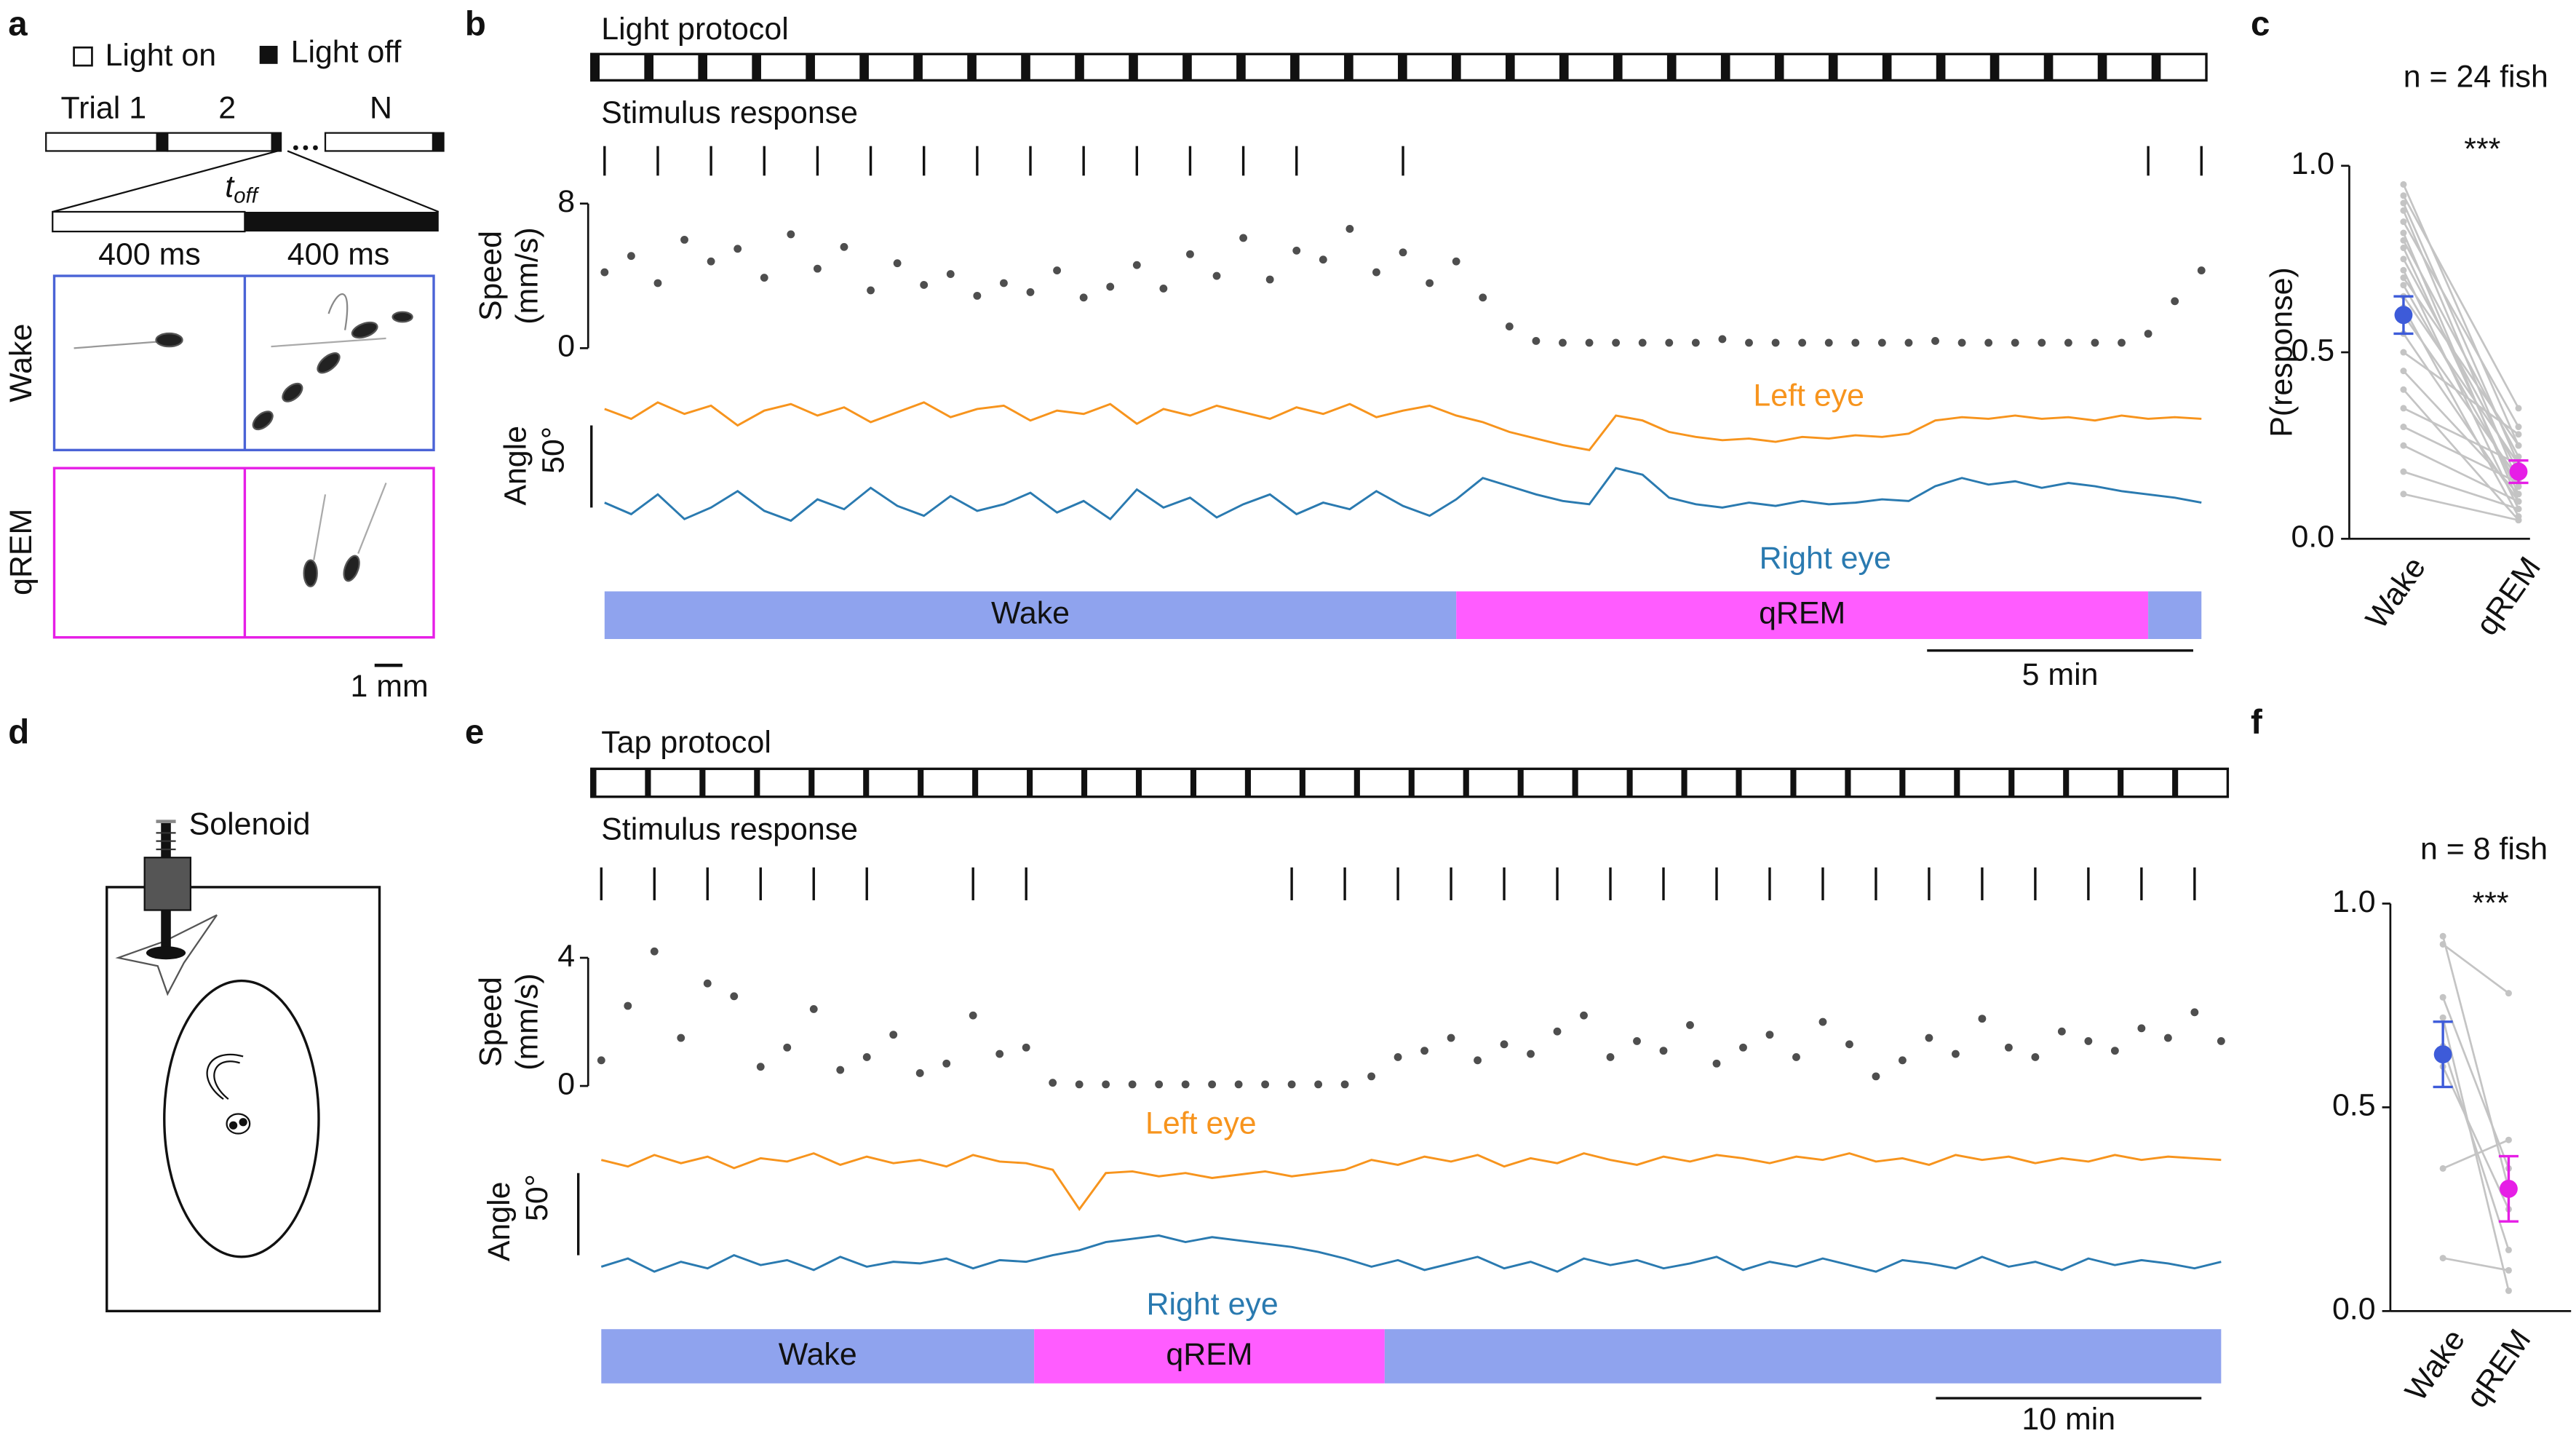  Describe the element at coordinates (474, 732) in the screenshot. I see `panel-letter: e` at that location.